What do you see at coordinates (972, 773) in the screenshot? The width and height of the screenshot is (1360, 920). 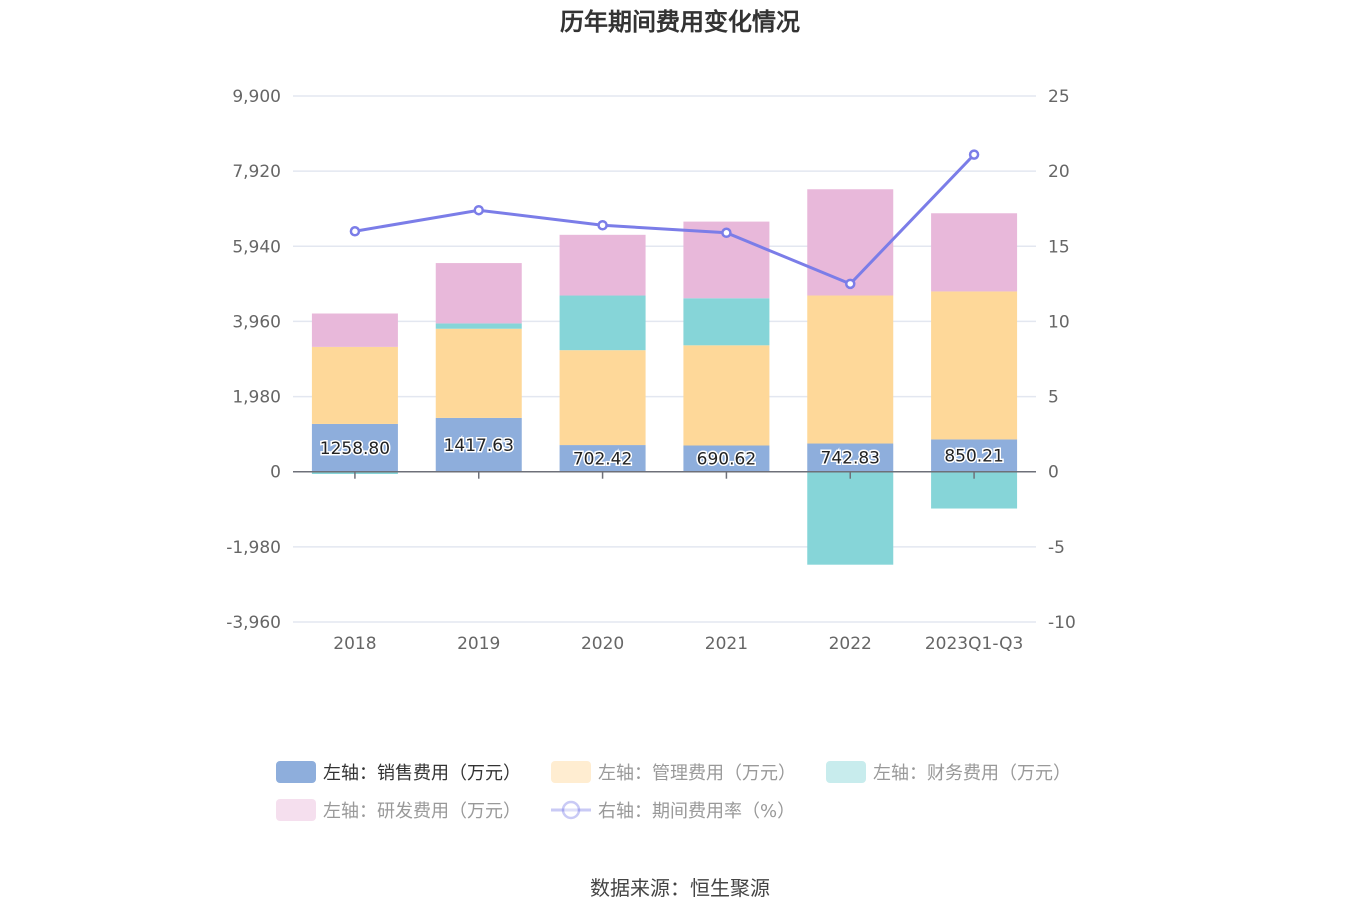 I see `legend-label: 左轴：财务费用（万元）` at bounding box center [972, 773].